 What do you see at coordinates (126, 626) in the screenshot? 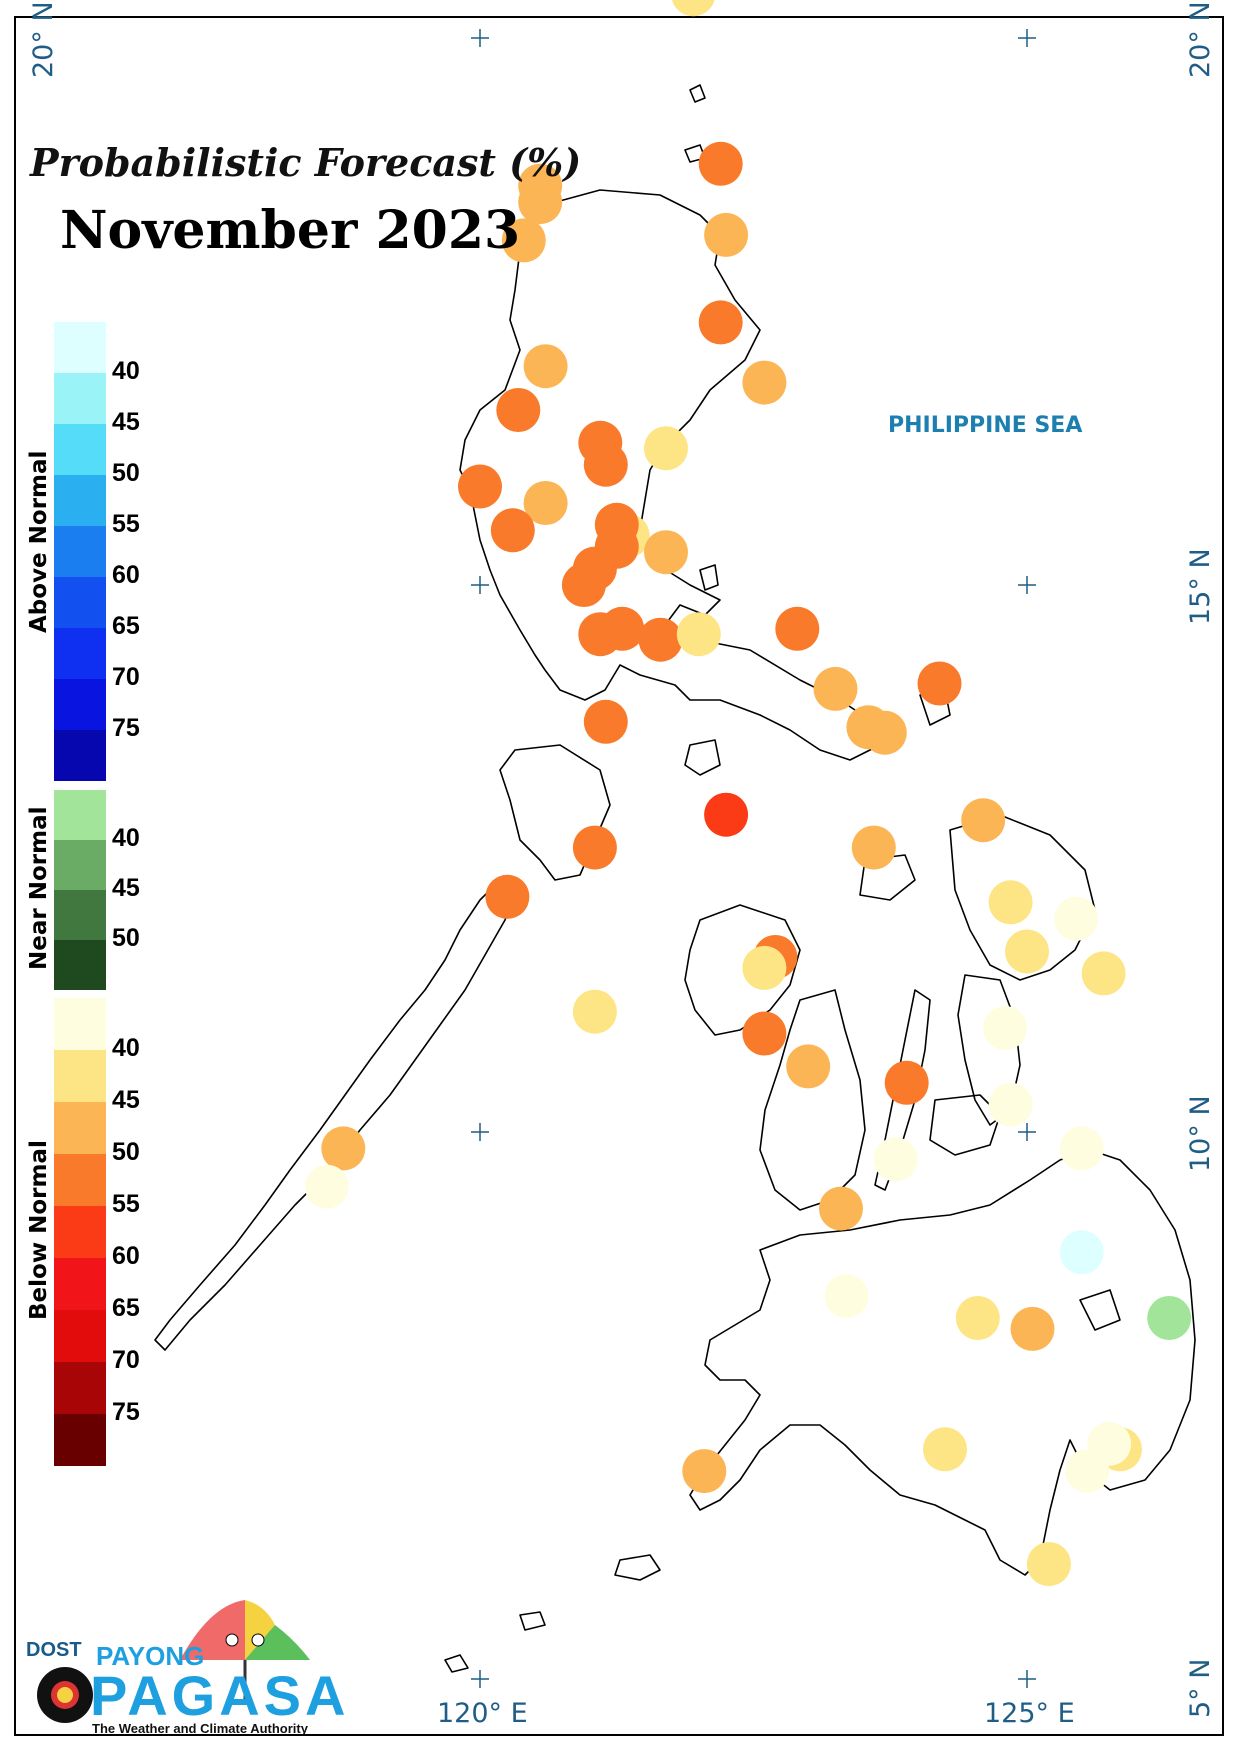
I see `legend-tick-above-normal: 65` at bounding box center [126, 626].